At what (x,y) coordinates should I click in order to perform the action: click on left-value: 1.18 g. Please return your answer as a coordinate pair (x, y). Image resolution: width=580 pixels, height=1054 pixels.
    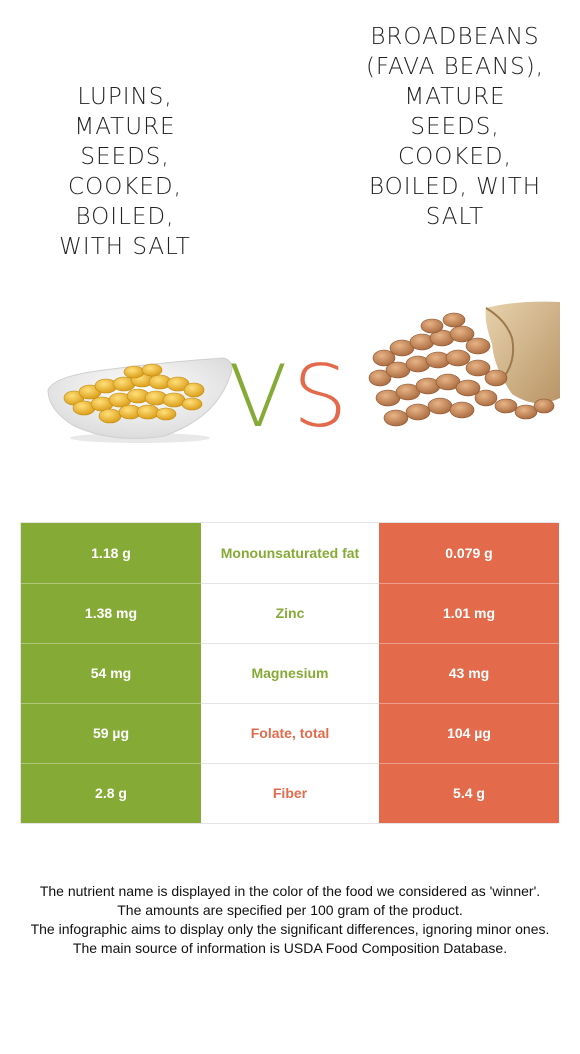
    Looking at the image, I should click on (111, 553).